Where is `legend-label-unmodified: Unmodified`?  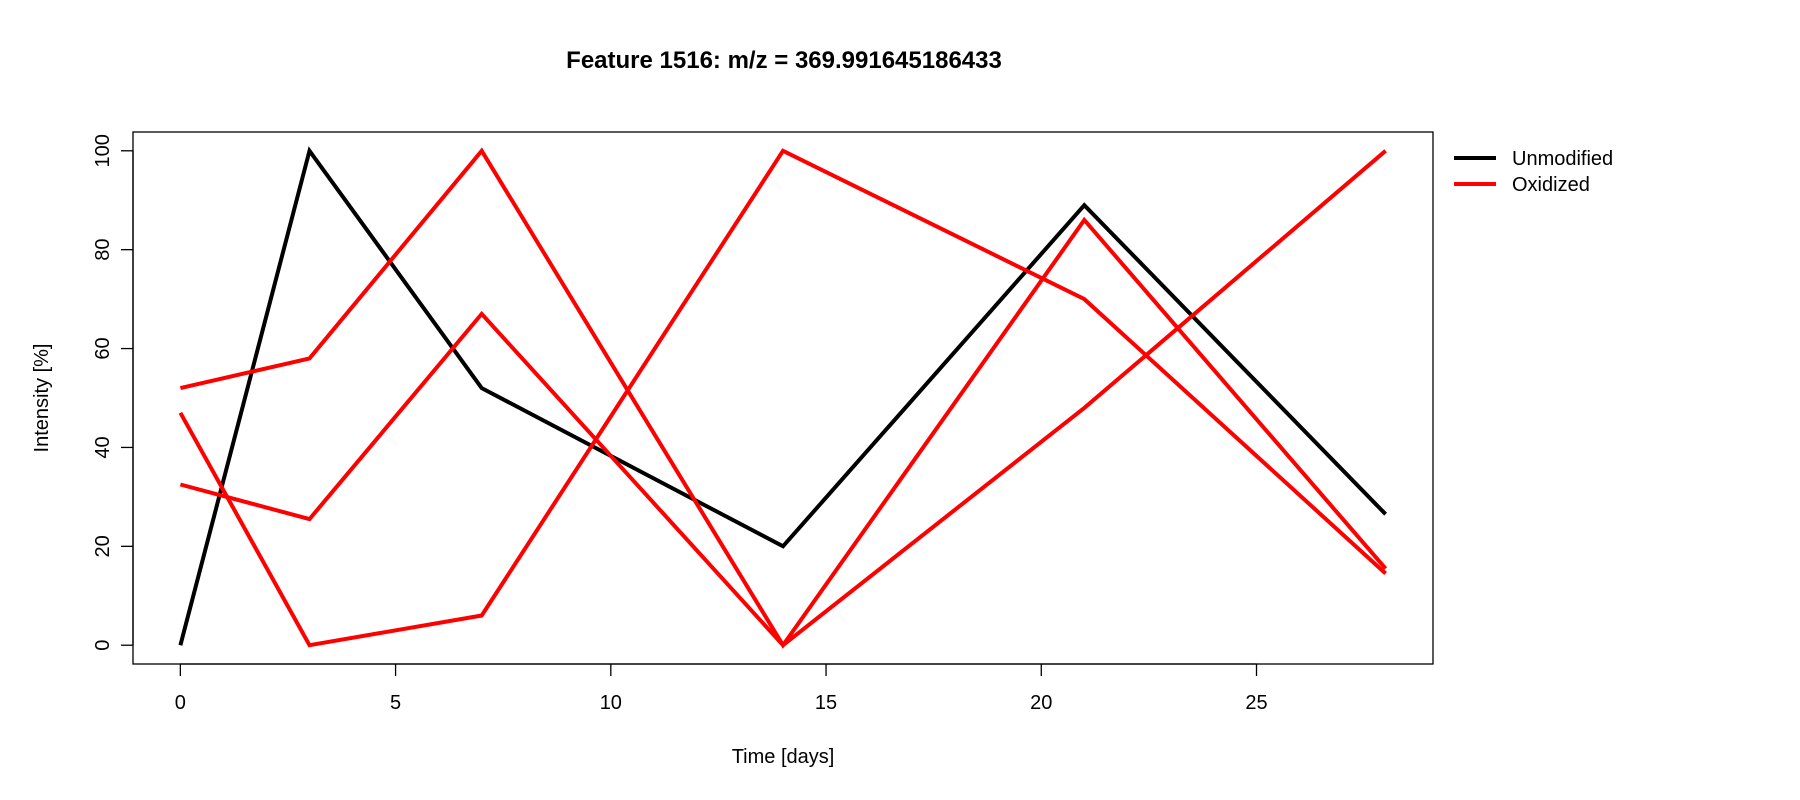 legend-label-unmodified: Unmodified is located at coordinates (1562, 159).